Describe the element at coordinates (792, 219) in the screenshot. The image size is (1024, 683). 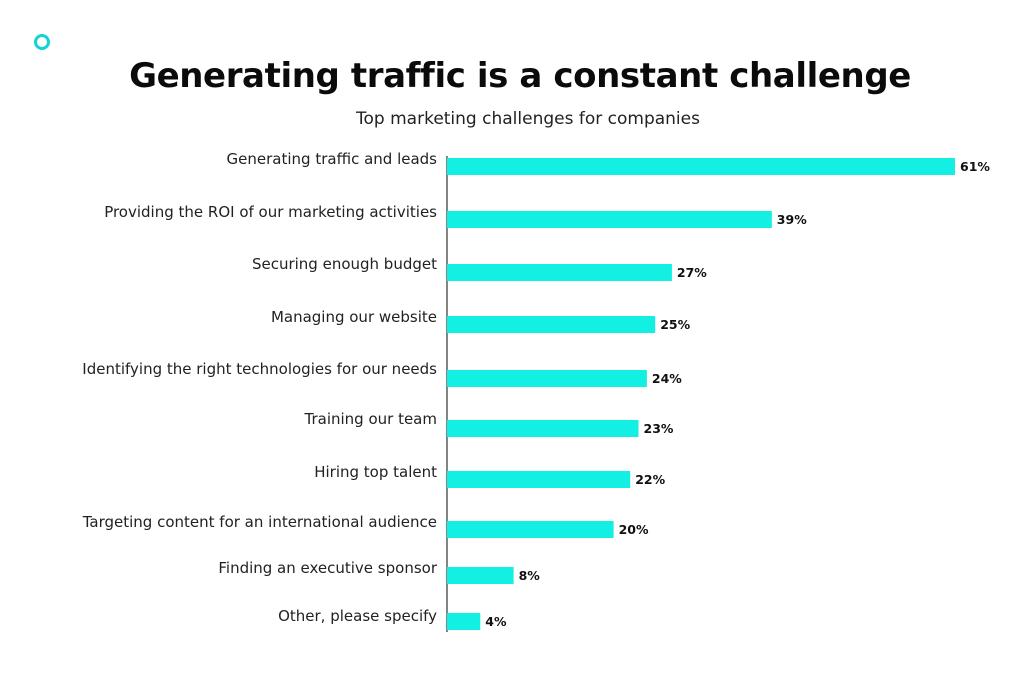
I see `value-label: 39%` at that location.